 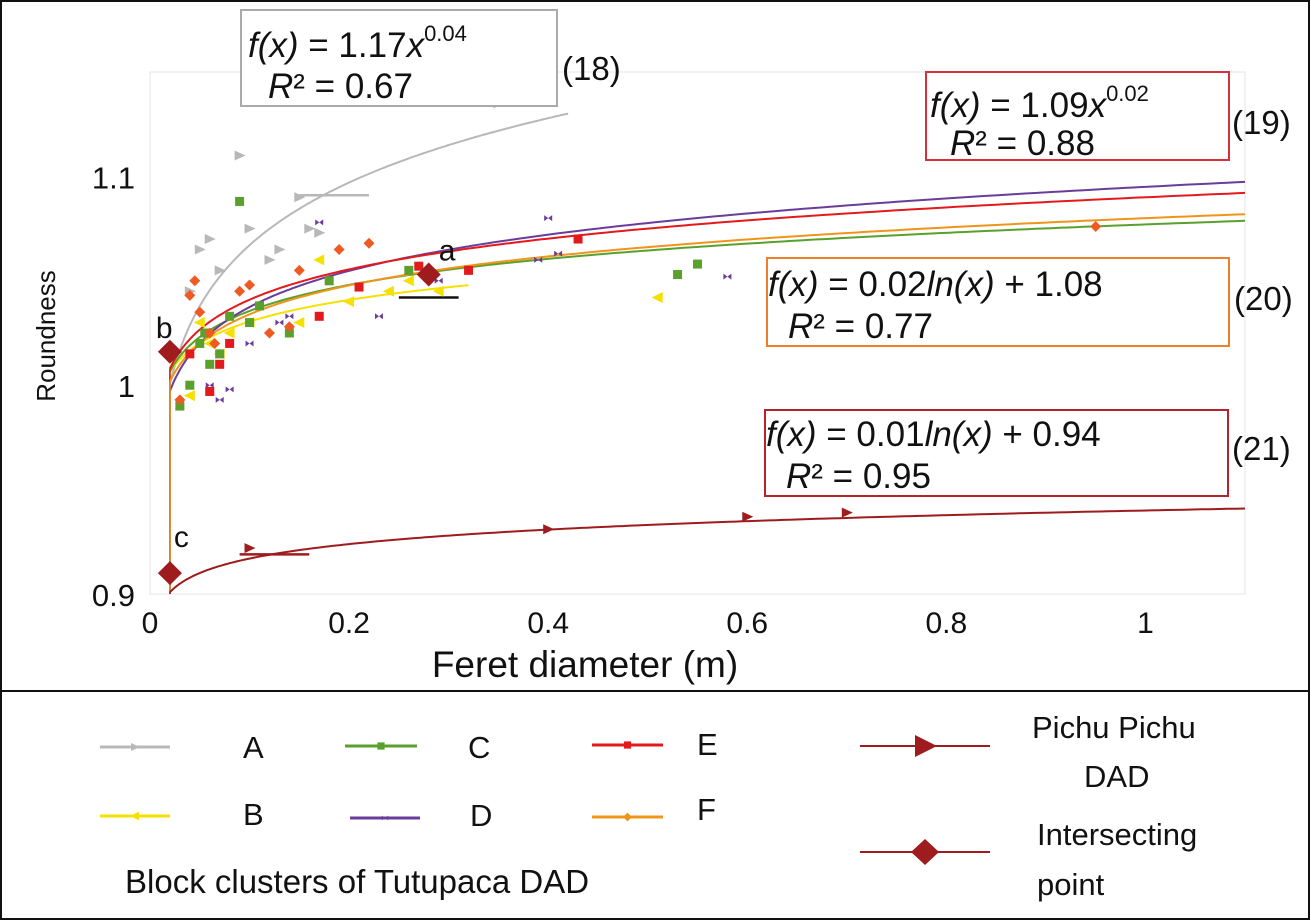 What do you see at coordinates (181, 537) in the screenshot?
I see `intersecting-point-label: c` at bounding box center [181, 537].